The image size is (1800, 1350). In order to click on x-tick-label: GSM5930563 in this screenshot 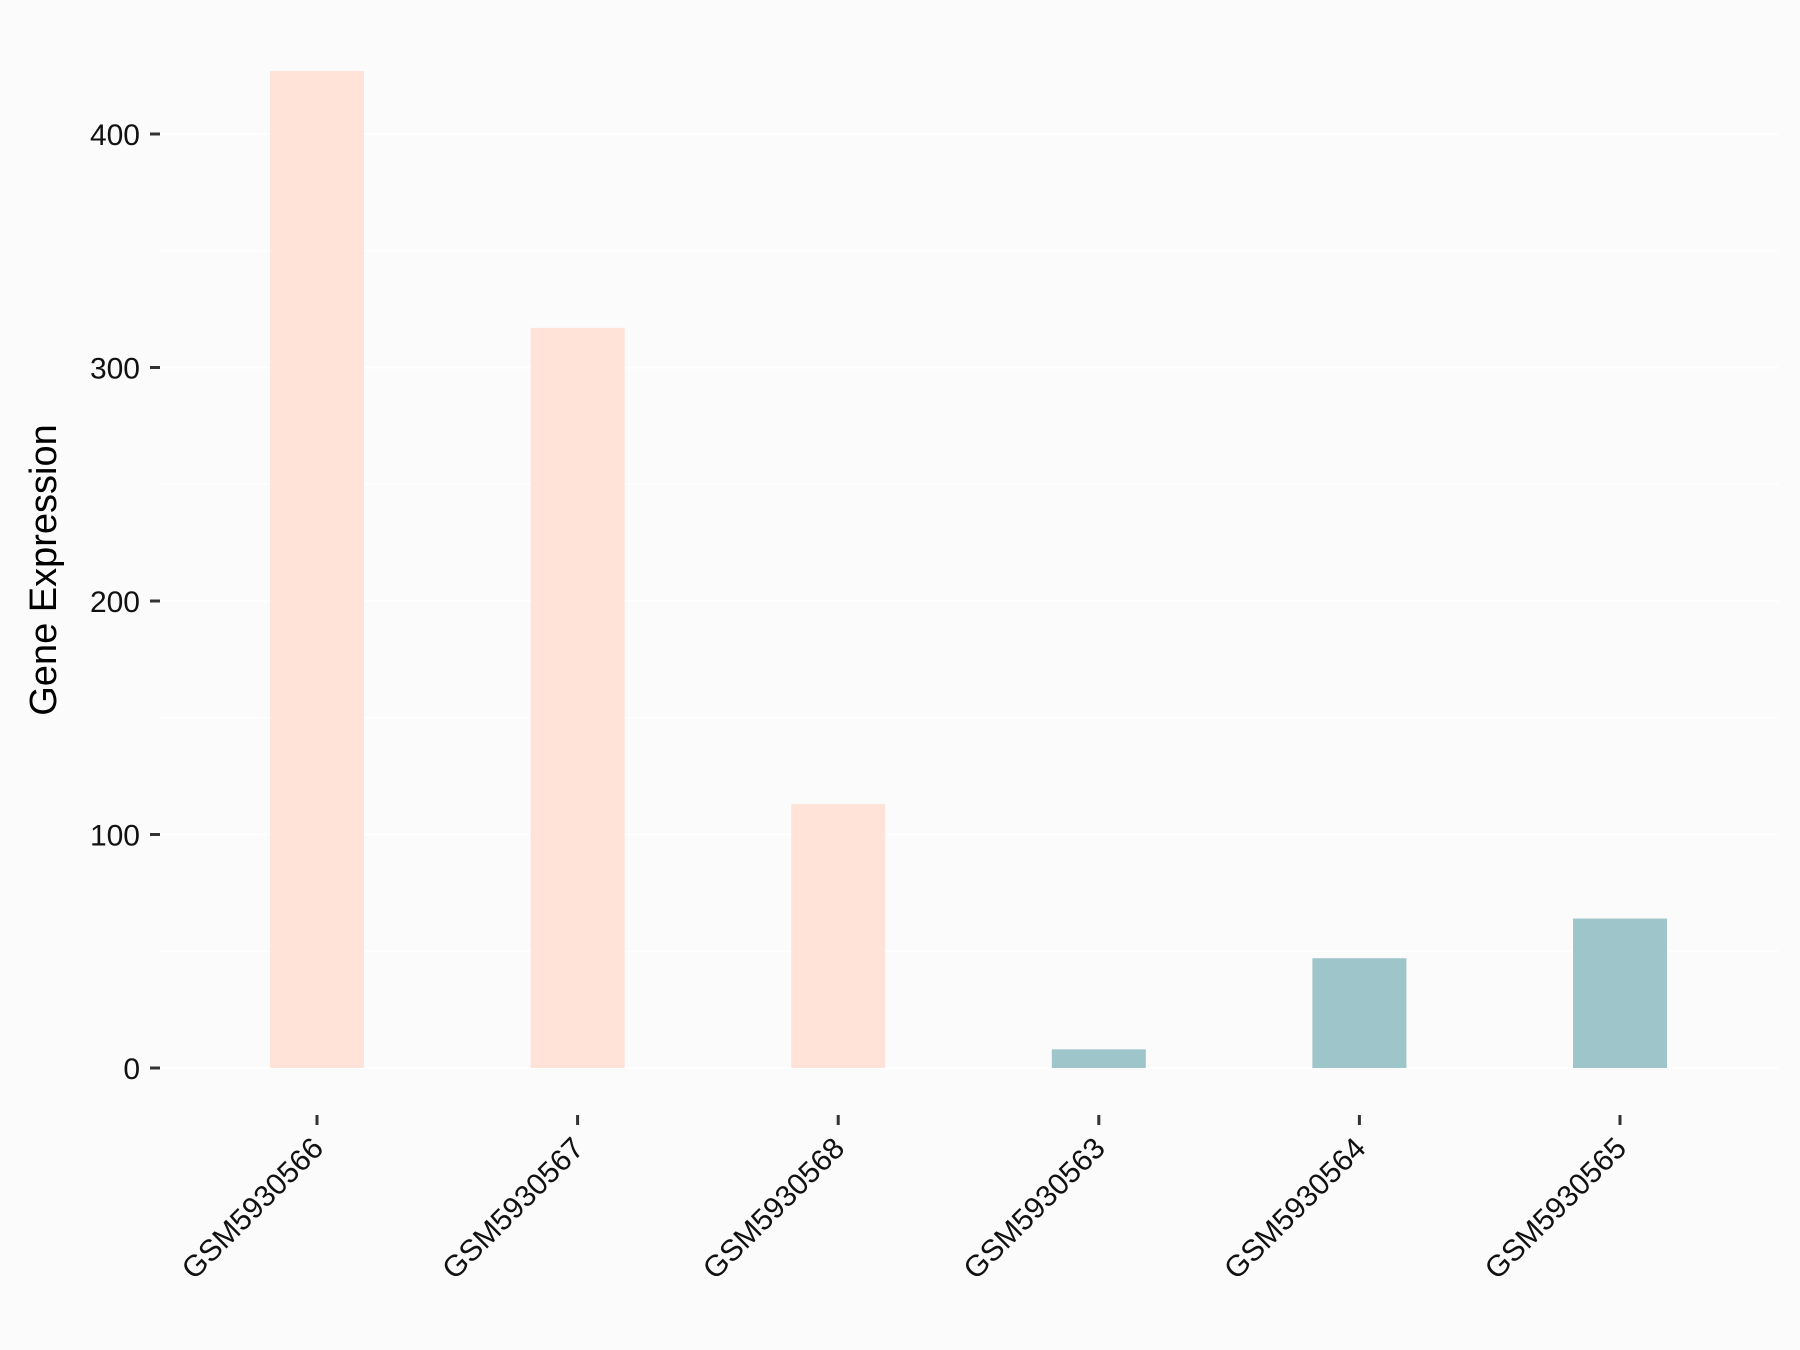, I will do `click(1035, 1209)`.